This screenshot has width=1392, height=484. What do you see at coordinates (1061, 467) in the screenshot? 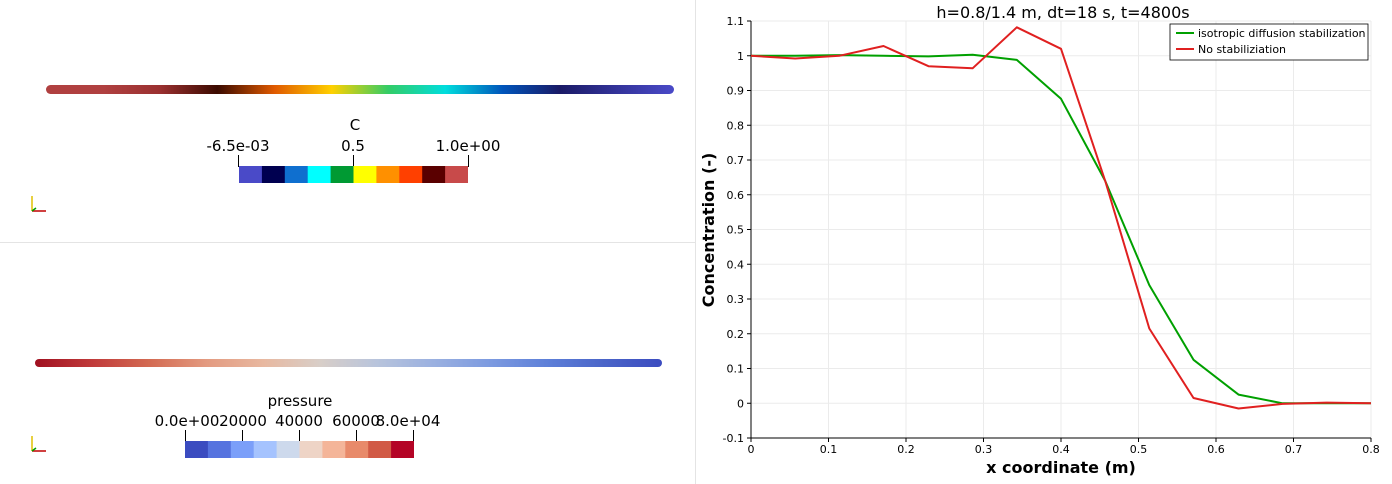
I see `x-axis-label: x coordinate (m)` at bounding box center [1061, 467].